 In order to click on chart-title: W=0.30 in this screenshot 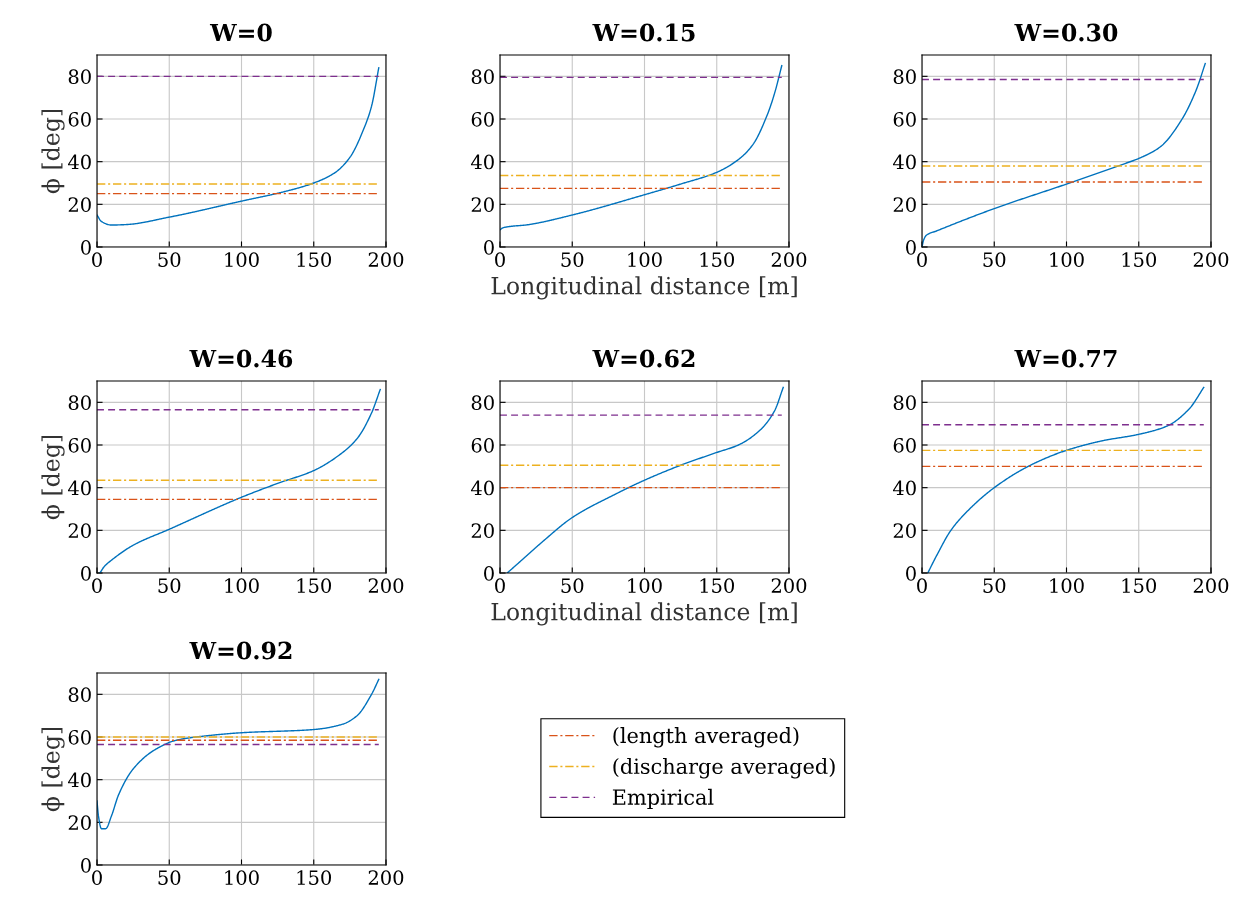, I will do `click(1066, 32)`.